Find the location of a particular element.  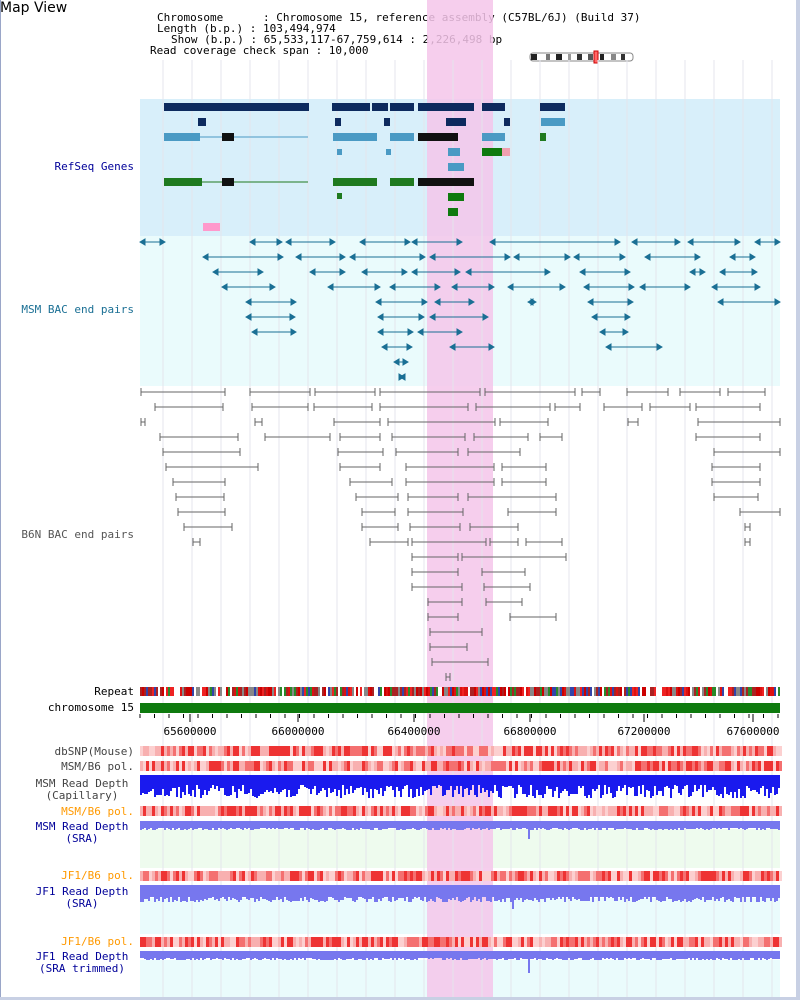

track-label-msm-b6-pol-1: MSM/B6 pol. is located at coordinates (97, 766).